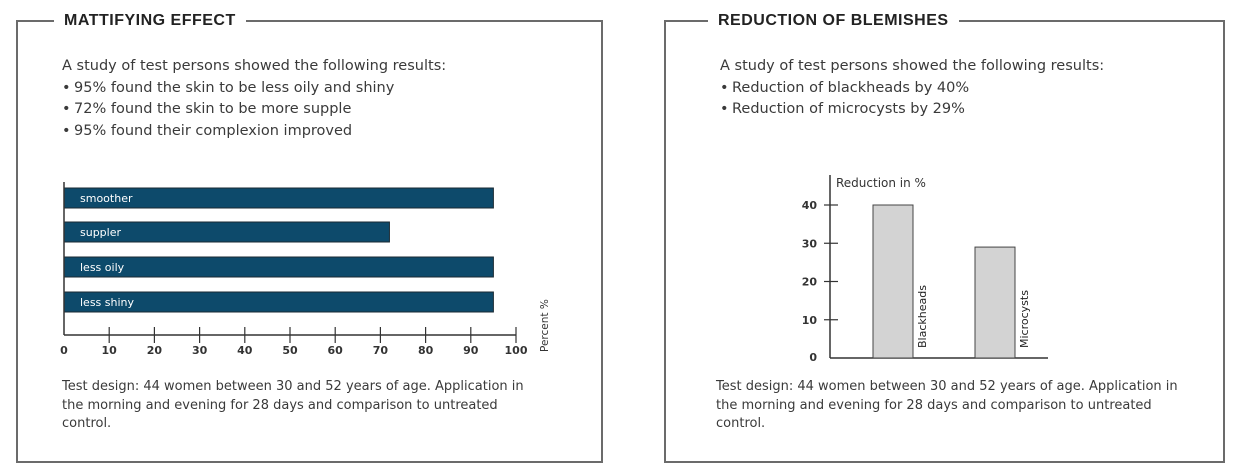 This screenshot has height=476, width=1240. Describe the element at coordinates (833, 21) in the screenshot. I see `blemishes-title: REDUCTION OF BLEMISHES` at that location.